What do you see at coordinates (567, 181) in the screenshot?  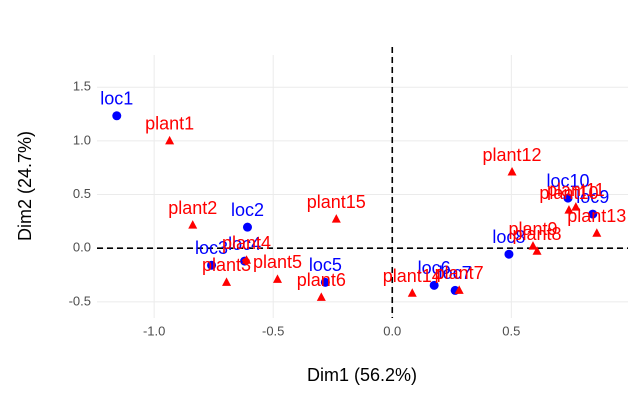 I see `point-label: loc10` at bounding box center [567, 181].